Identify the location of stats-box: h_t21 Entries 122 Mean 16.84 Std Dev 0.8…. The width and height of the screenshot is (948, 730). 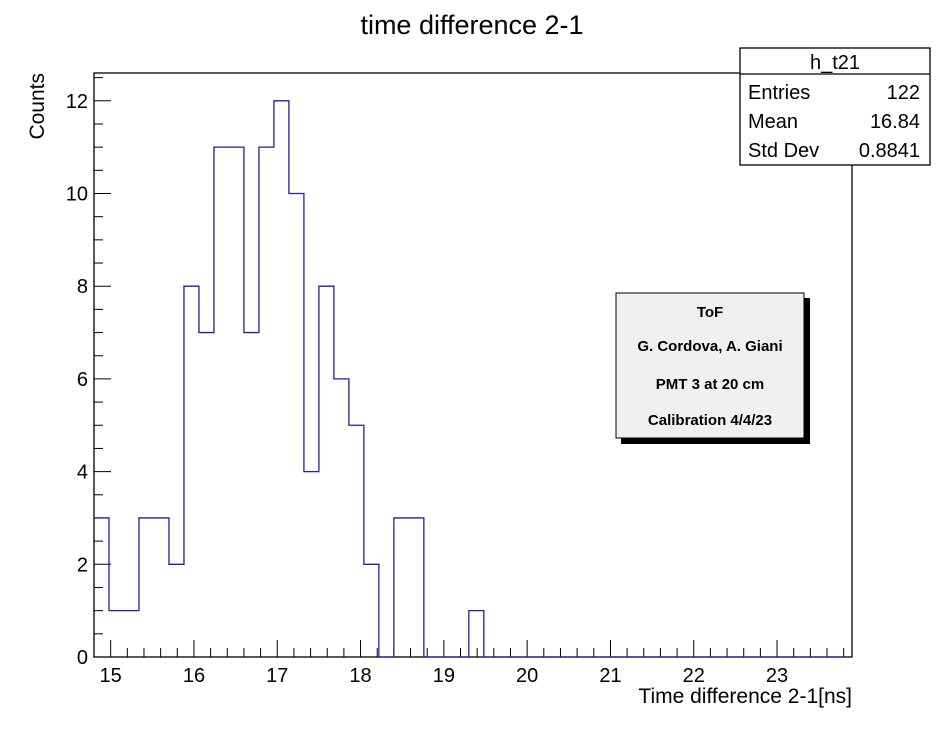
(835, 106).